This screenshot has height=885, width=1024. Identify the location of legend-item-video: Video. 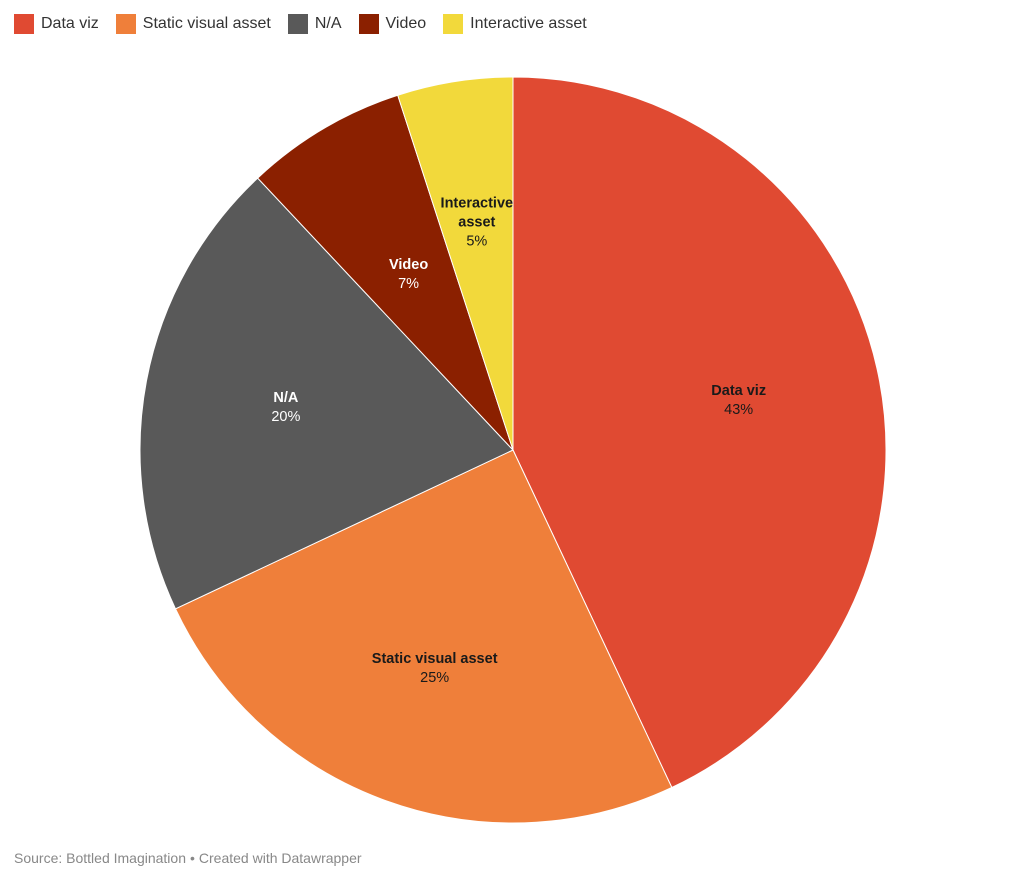
(392, 24).